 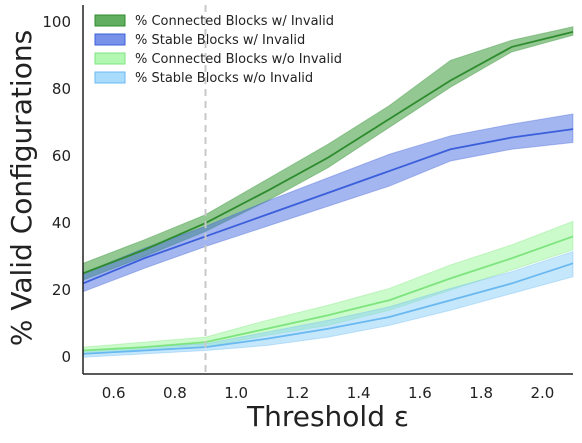 What do you see at coordinates (234, 21) in the screenshot?
I see `legend-label-1: % Connected Blocks w/ Invalid` at bounding box center [234, 21].